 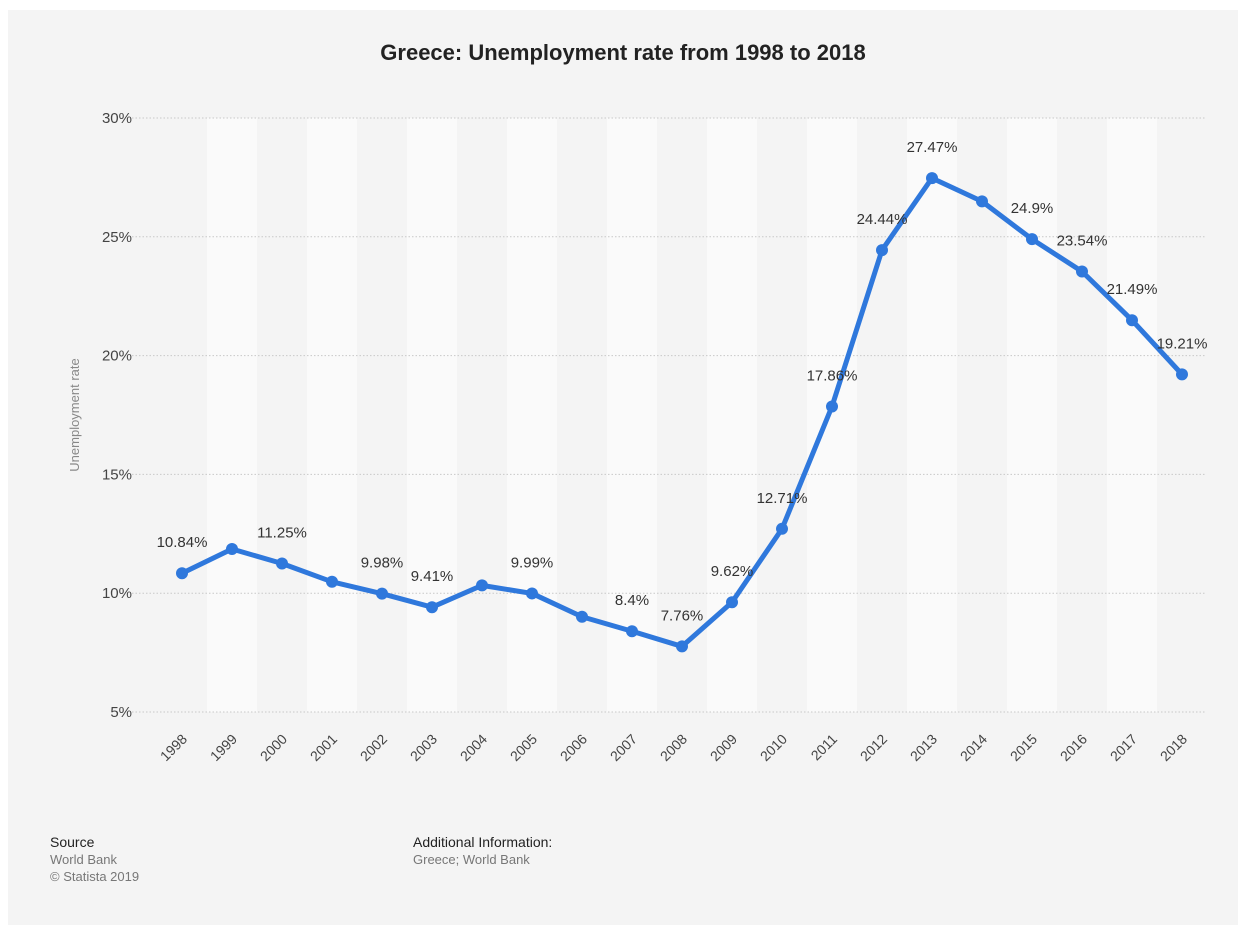 What do you see at coordinates (932, 147) in the screenshot?
I see `data-label: 27.47%` at bounding box center [932, 147].